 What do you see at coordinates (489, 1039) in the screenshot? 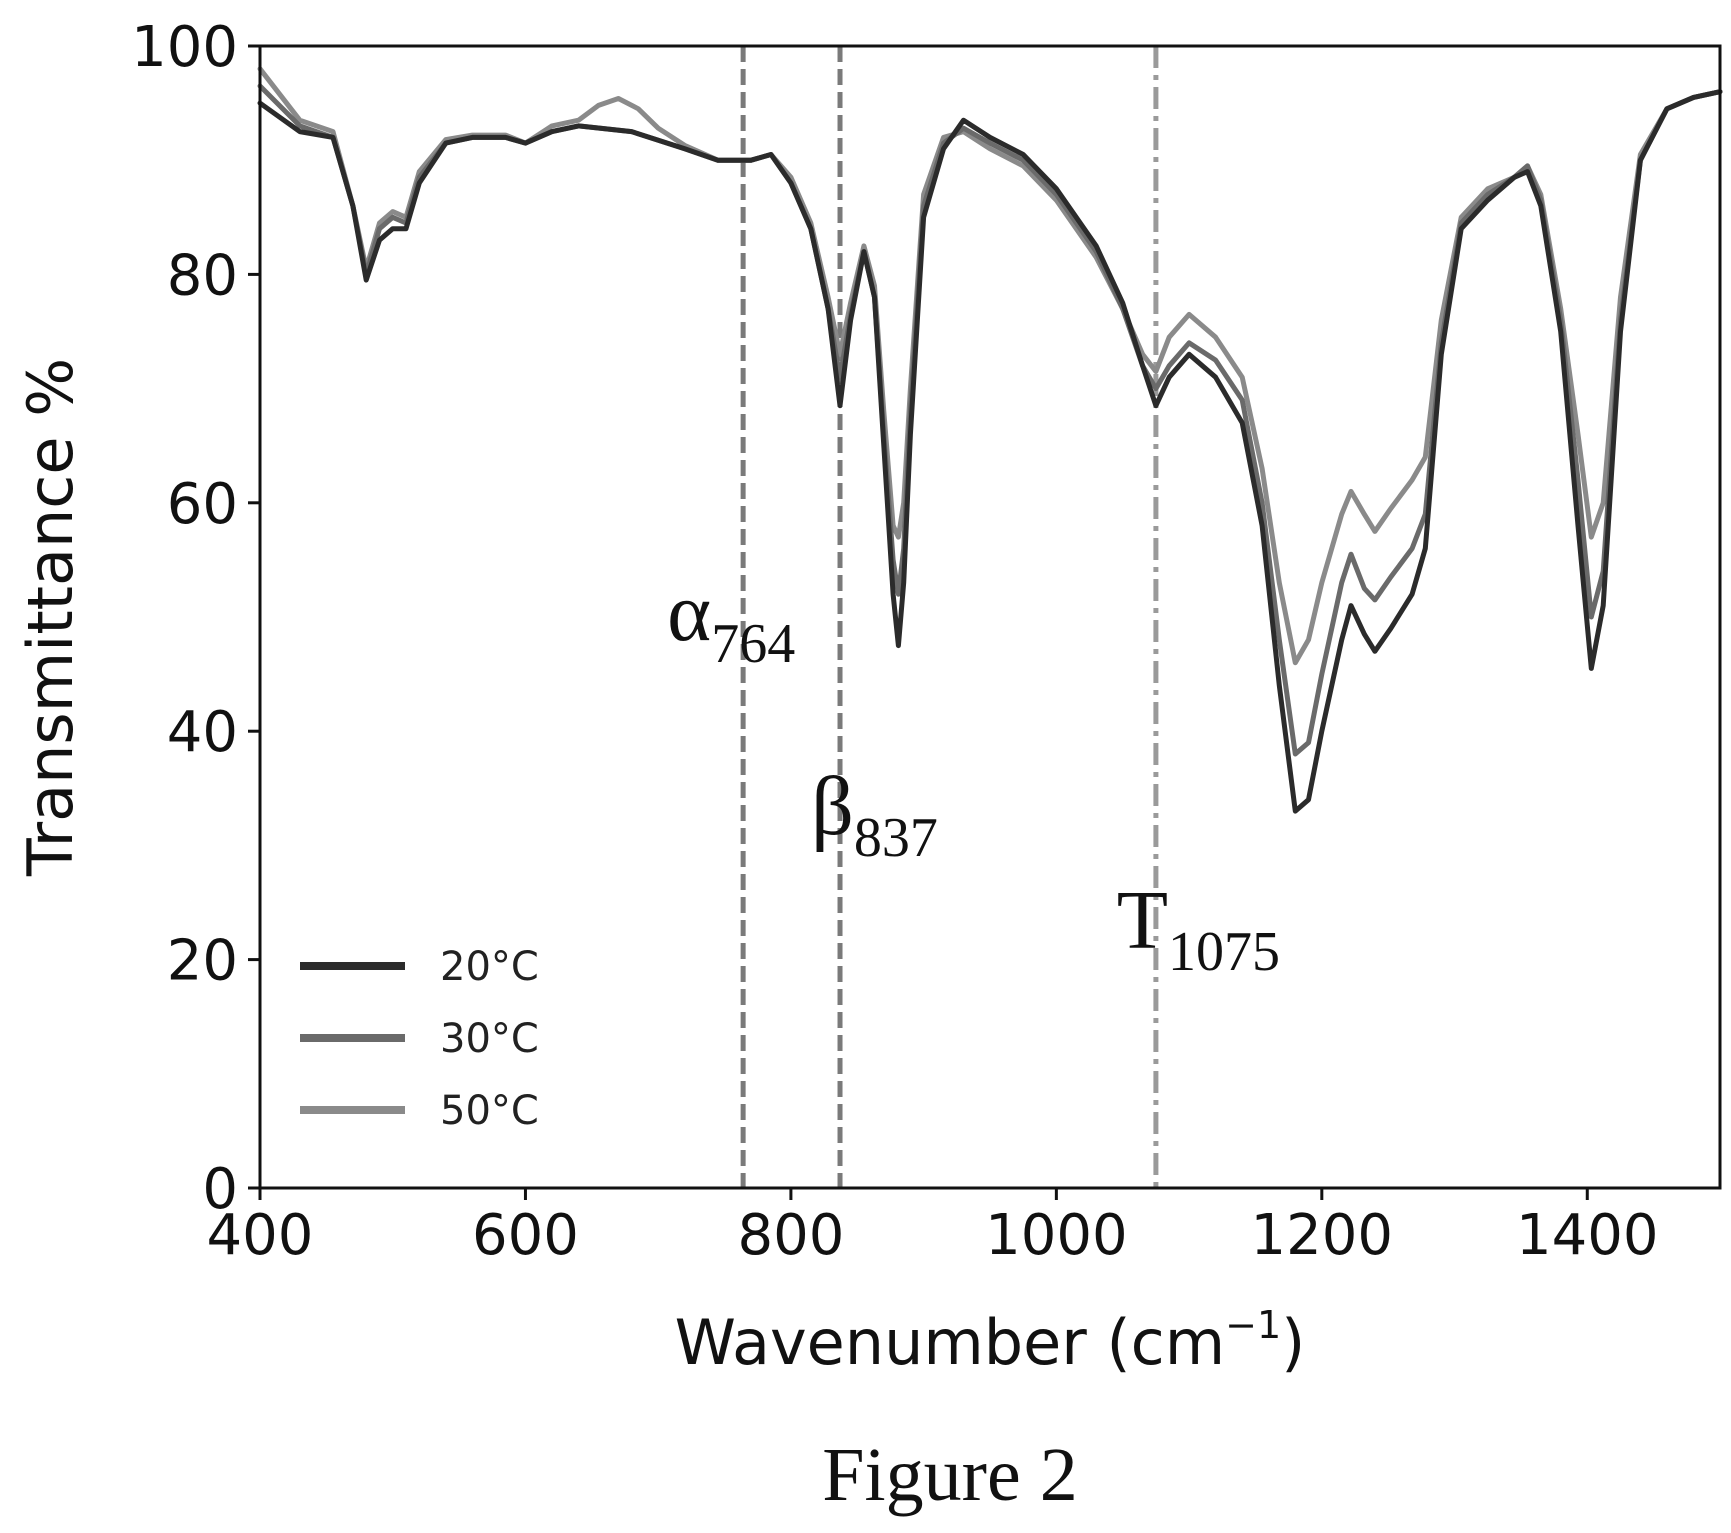
I see `legend-label: 30°C` at bounding box center [489, 1039].